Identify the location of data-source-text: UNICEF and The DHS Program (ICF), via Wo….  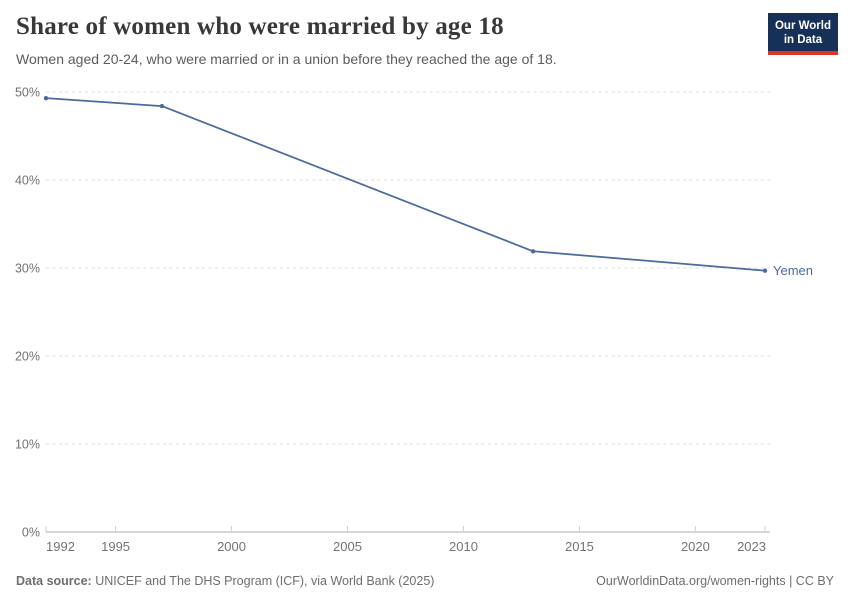
(263, 581).